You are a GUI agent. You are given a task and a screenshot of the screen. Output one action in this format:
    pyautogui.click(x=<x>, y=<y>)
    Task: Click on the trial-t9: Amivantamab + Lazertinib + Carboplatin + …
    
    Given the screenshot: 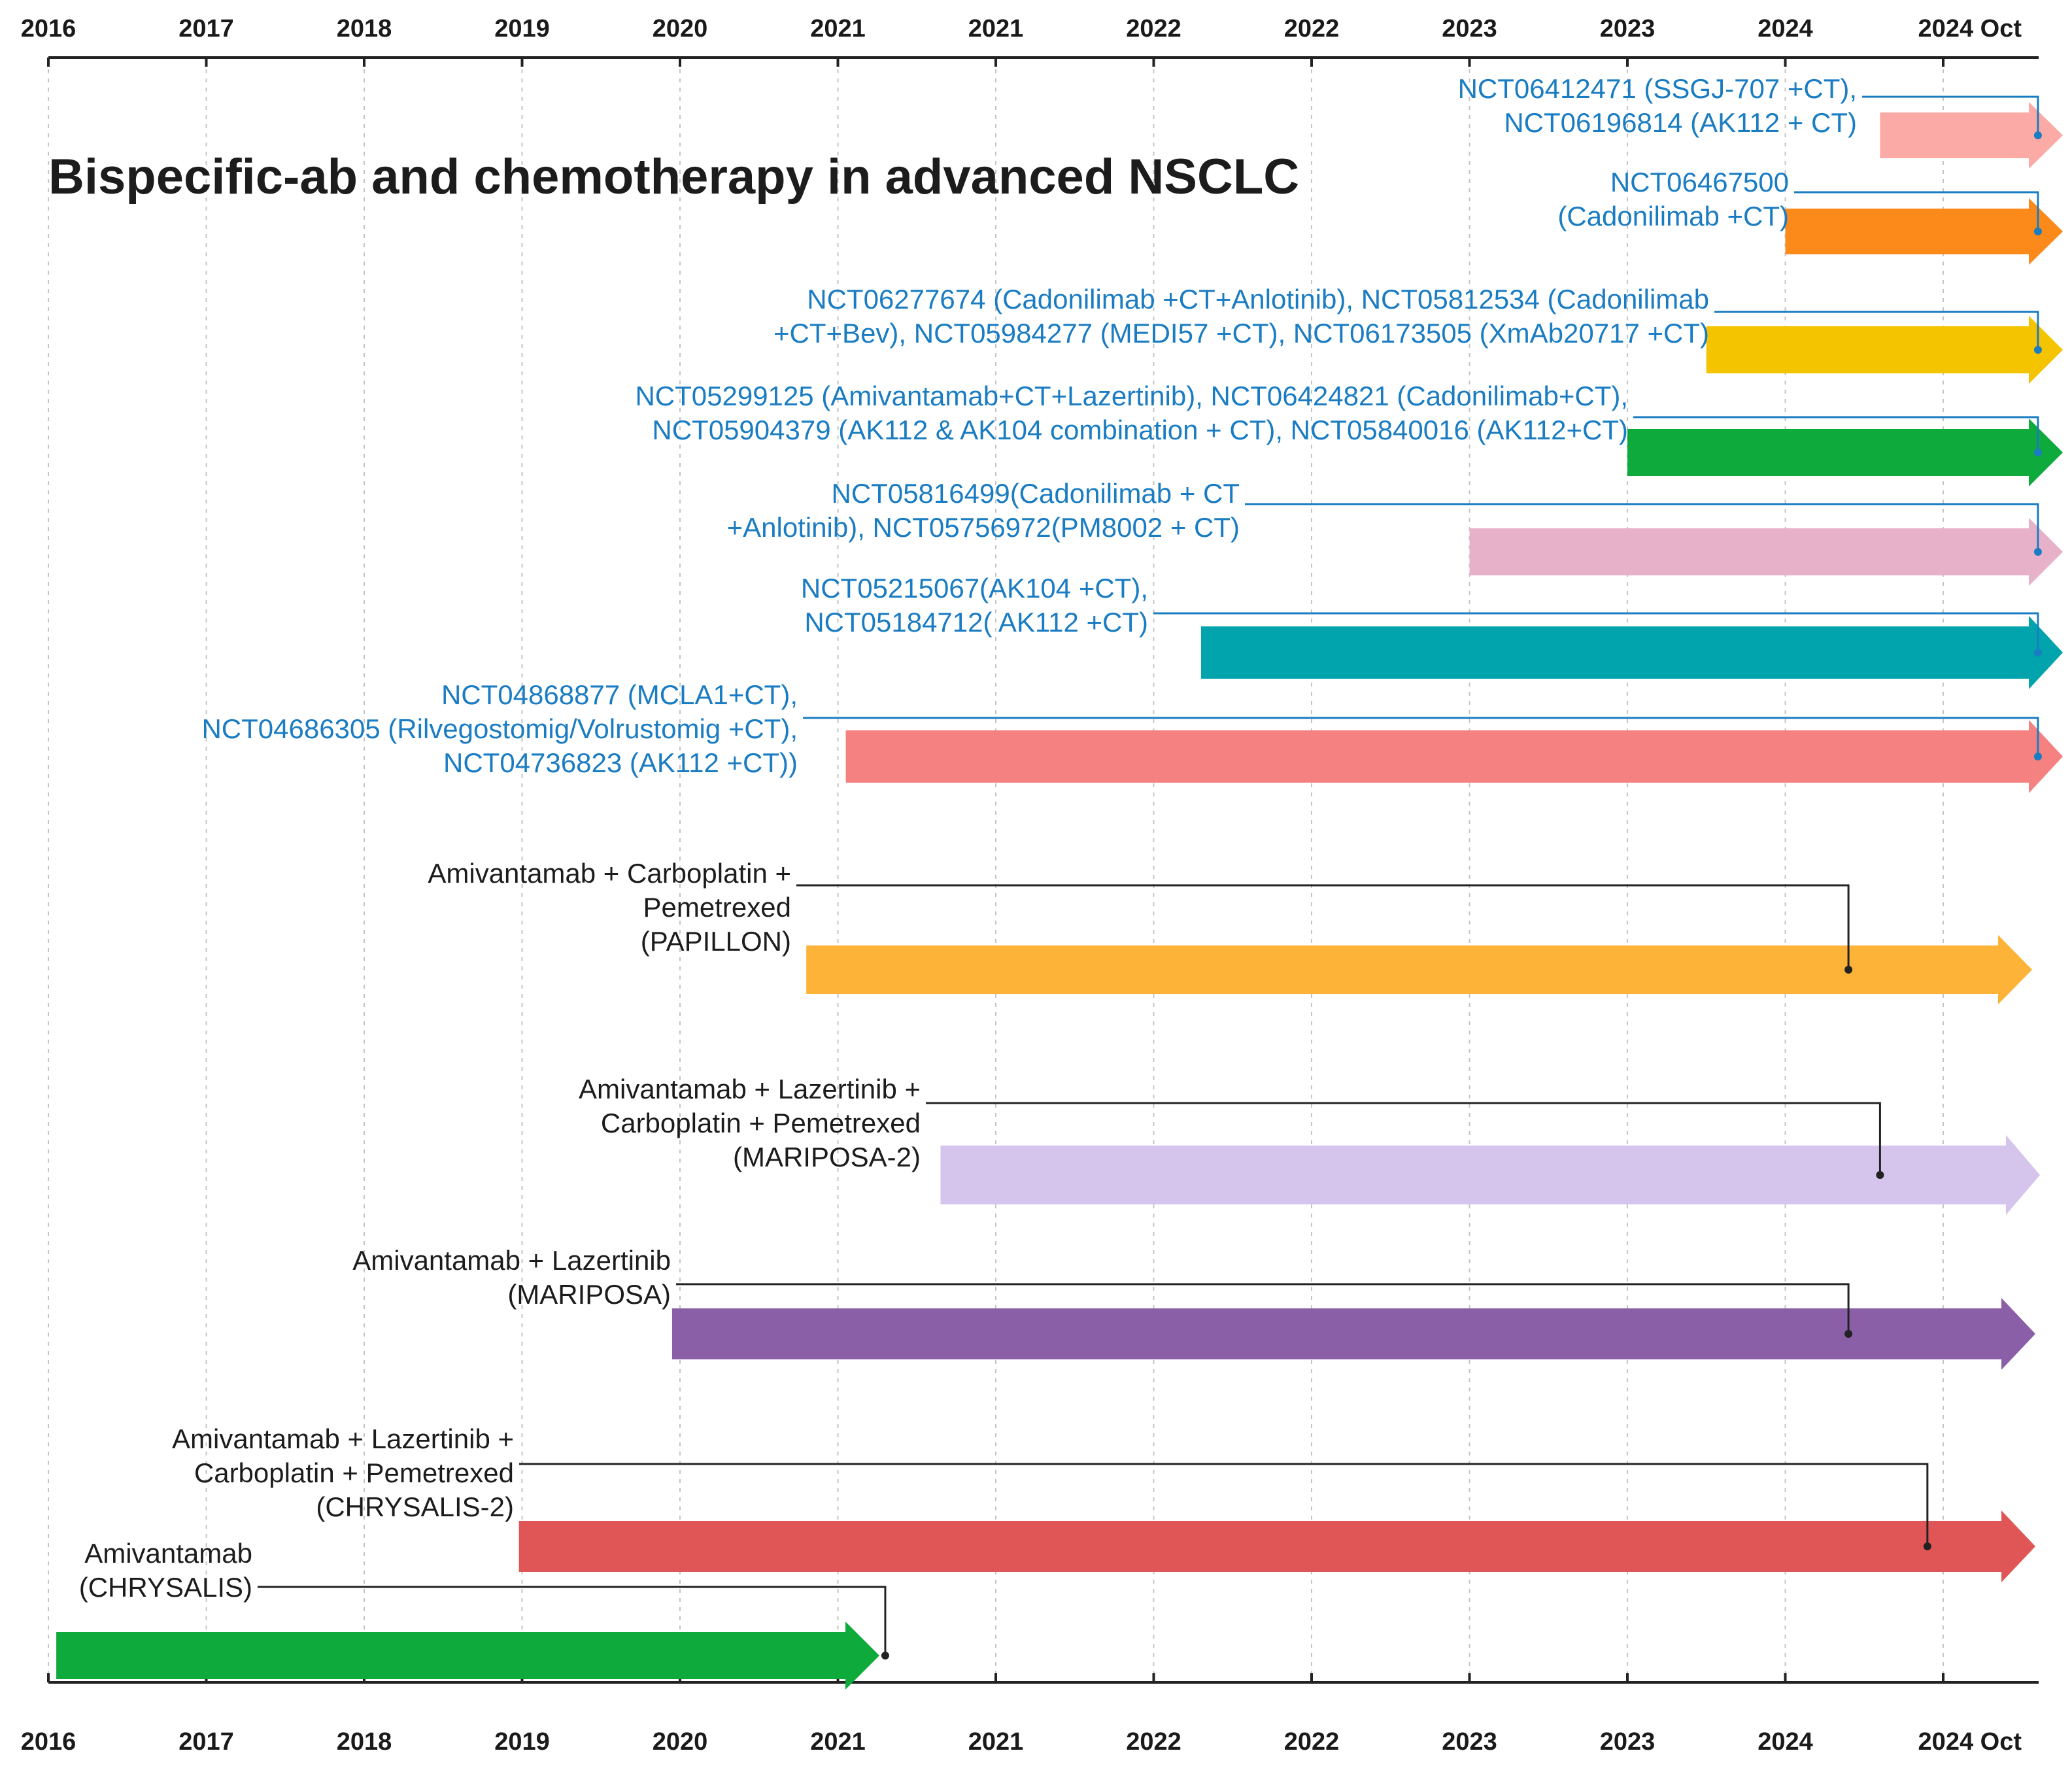 What is the action you would take?
    pyautogui.click(x=1309, y=1144)
    